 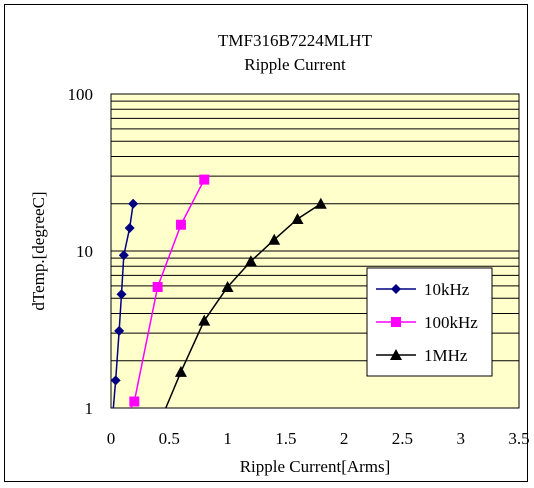 I want to click on legend-label: 10kHz, so click(x=447, y=289).